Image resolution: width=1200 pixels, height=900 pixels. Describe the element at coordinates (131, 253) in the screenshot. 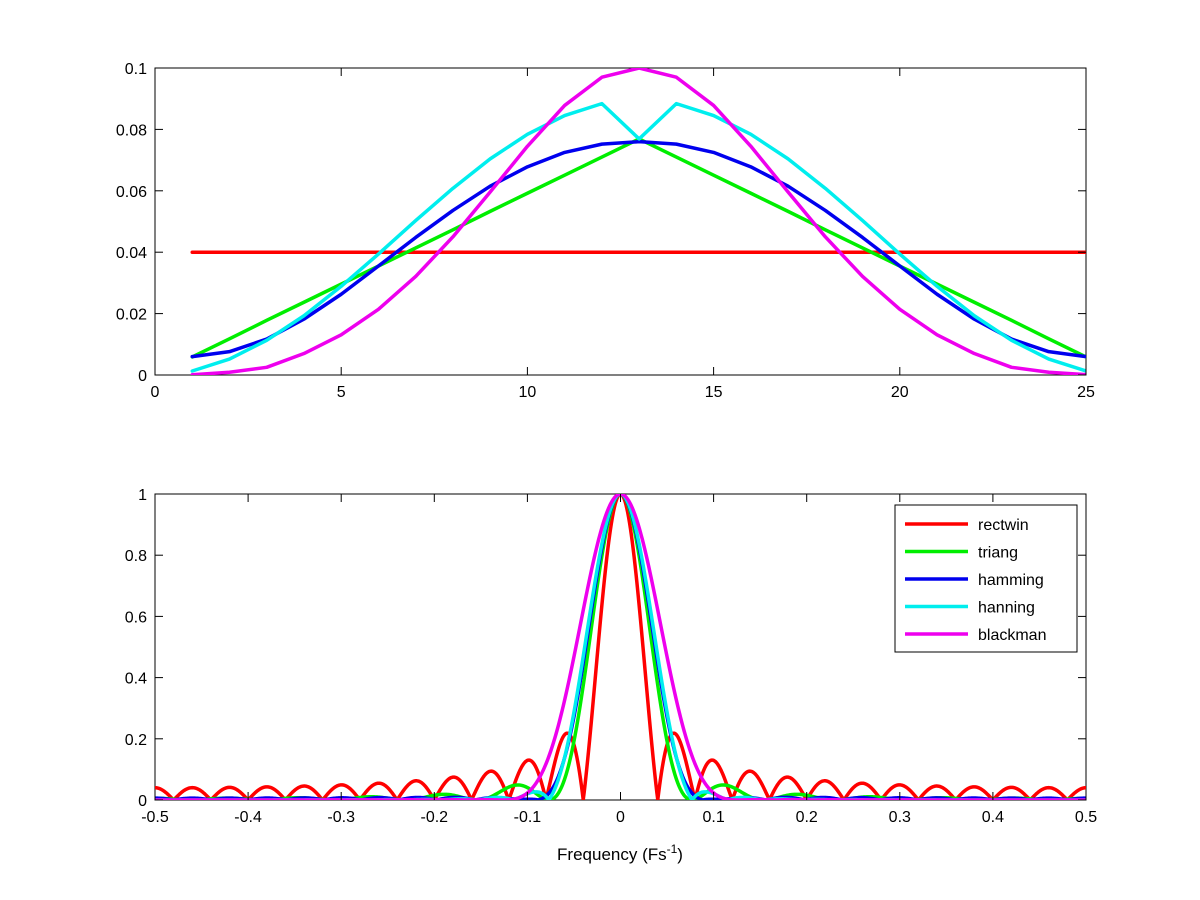

I see `top-ytick-label: 0.04` at that location.